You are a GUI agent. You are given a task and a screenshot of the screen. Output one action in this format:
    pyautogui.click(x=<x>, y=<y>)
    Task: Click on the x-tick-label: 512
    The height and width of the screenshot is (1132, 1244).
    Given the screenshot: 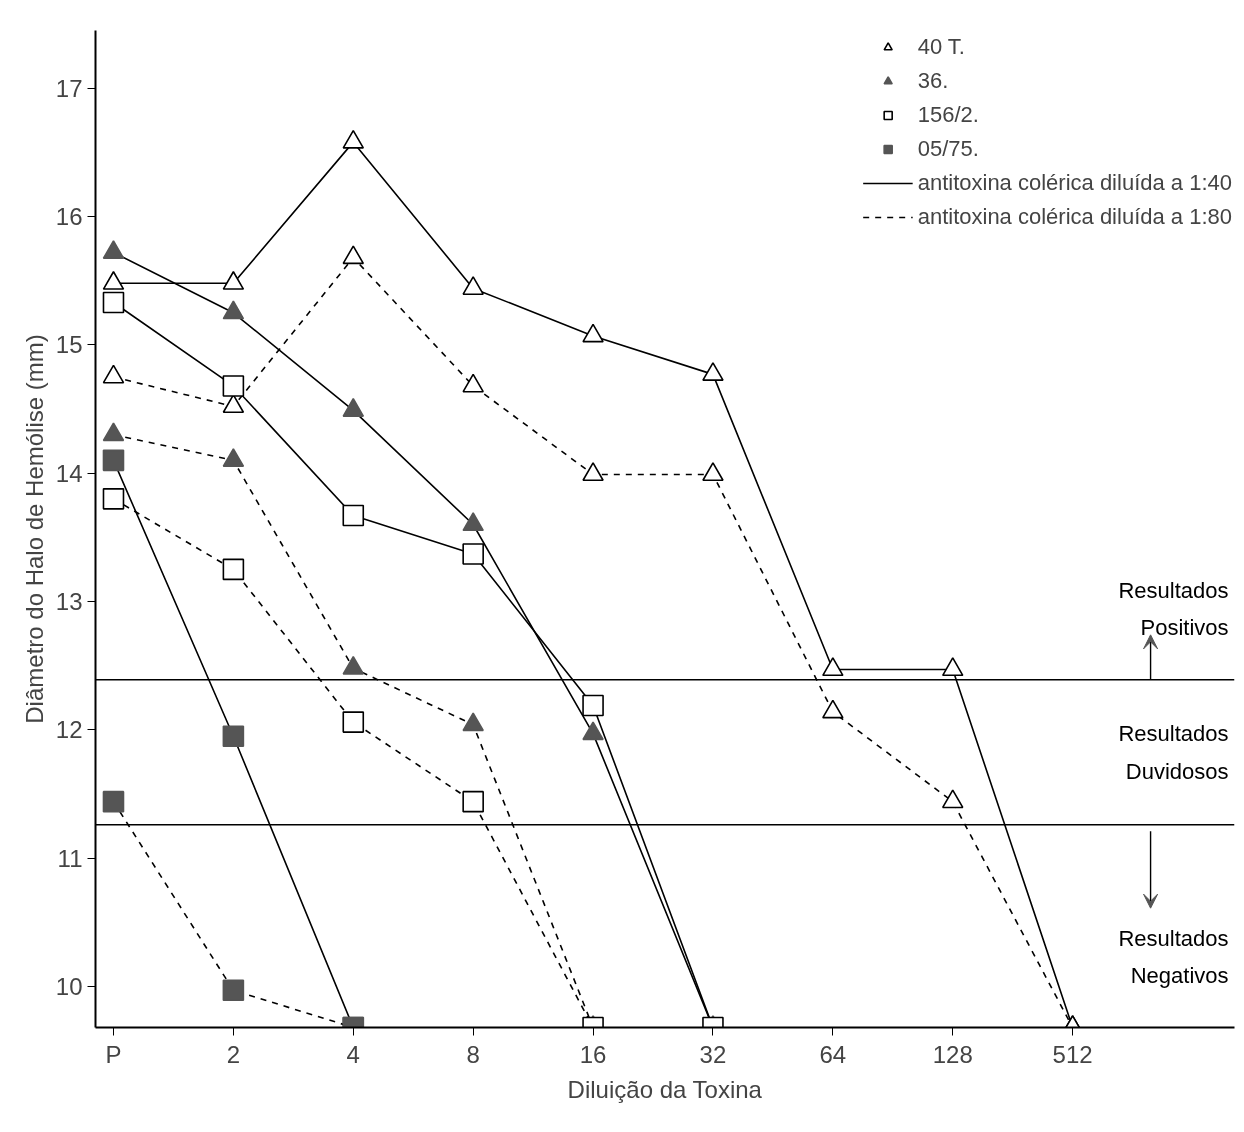 What is the action you would take?
    pyautogui.click(x=1072, y=1054)
    